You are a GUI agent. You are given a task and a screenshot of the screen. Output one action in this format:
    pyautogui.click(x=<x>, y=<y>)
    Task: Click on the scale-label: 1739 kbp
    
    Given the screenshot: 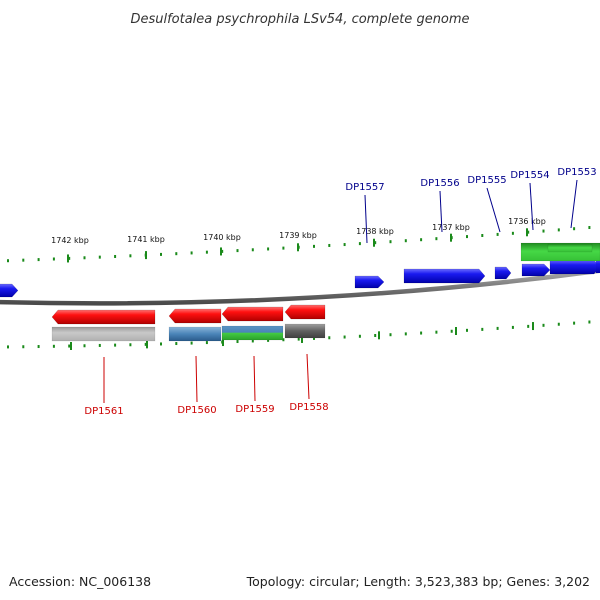 What is the action you would take?
    pyautogui.click(x=298, y=235)
    